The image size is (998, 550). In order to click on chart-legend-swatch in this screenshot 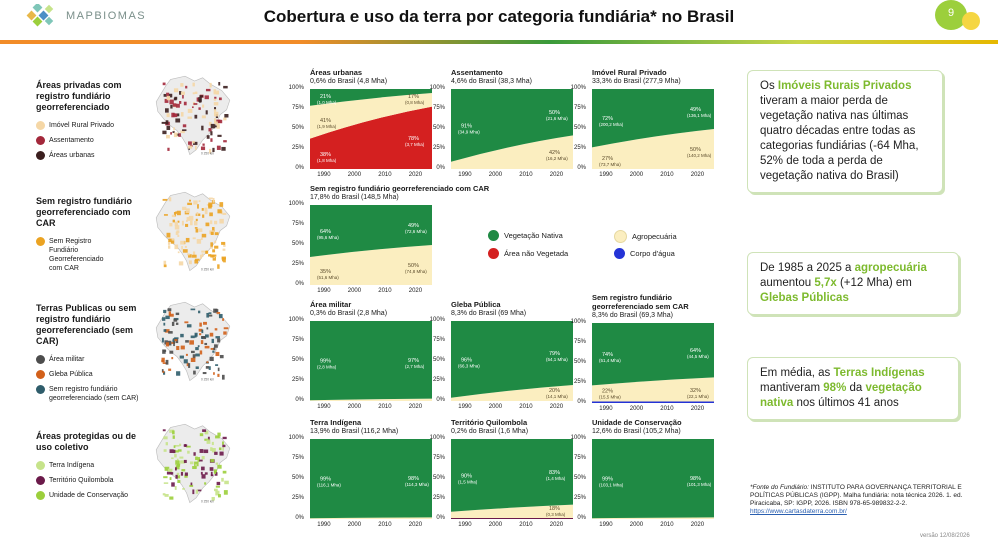, I will do `click(493, 253)`.